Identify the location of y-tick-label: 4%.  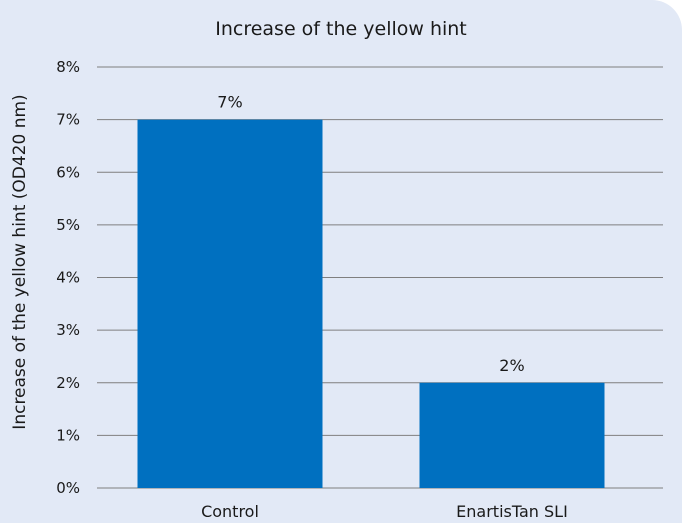
(68, 278).